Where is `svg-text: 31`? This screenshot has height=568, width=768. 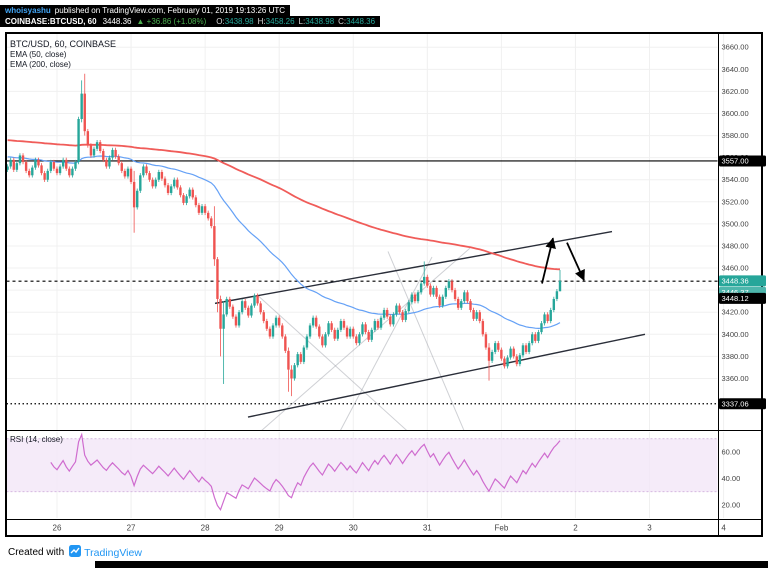
svg-text: 31 is located at coordinates (427, 528).